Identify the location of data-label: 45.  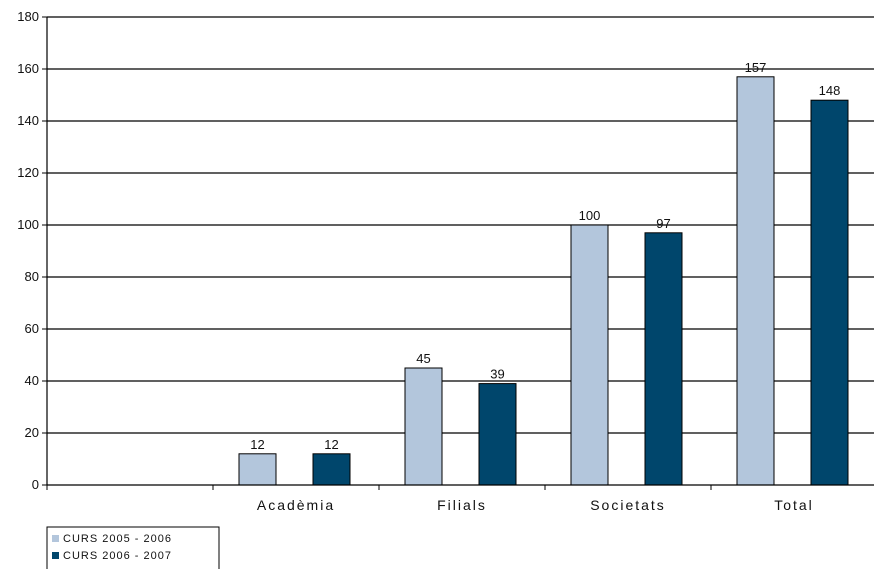
(423, 358).